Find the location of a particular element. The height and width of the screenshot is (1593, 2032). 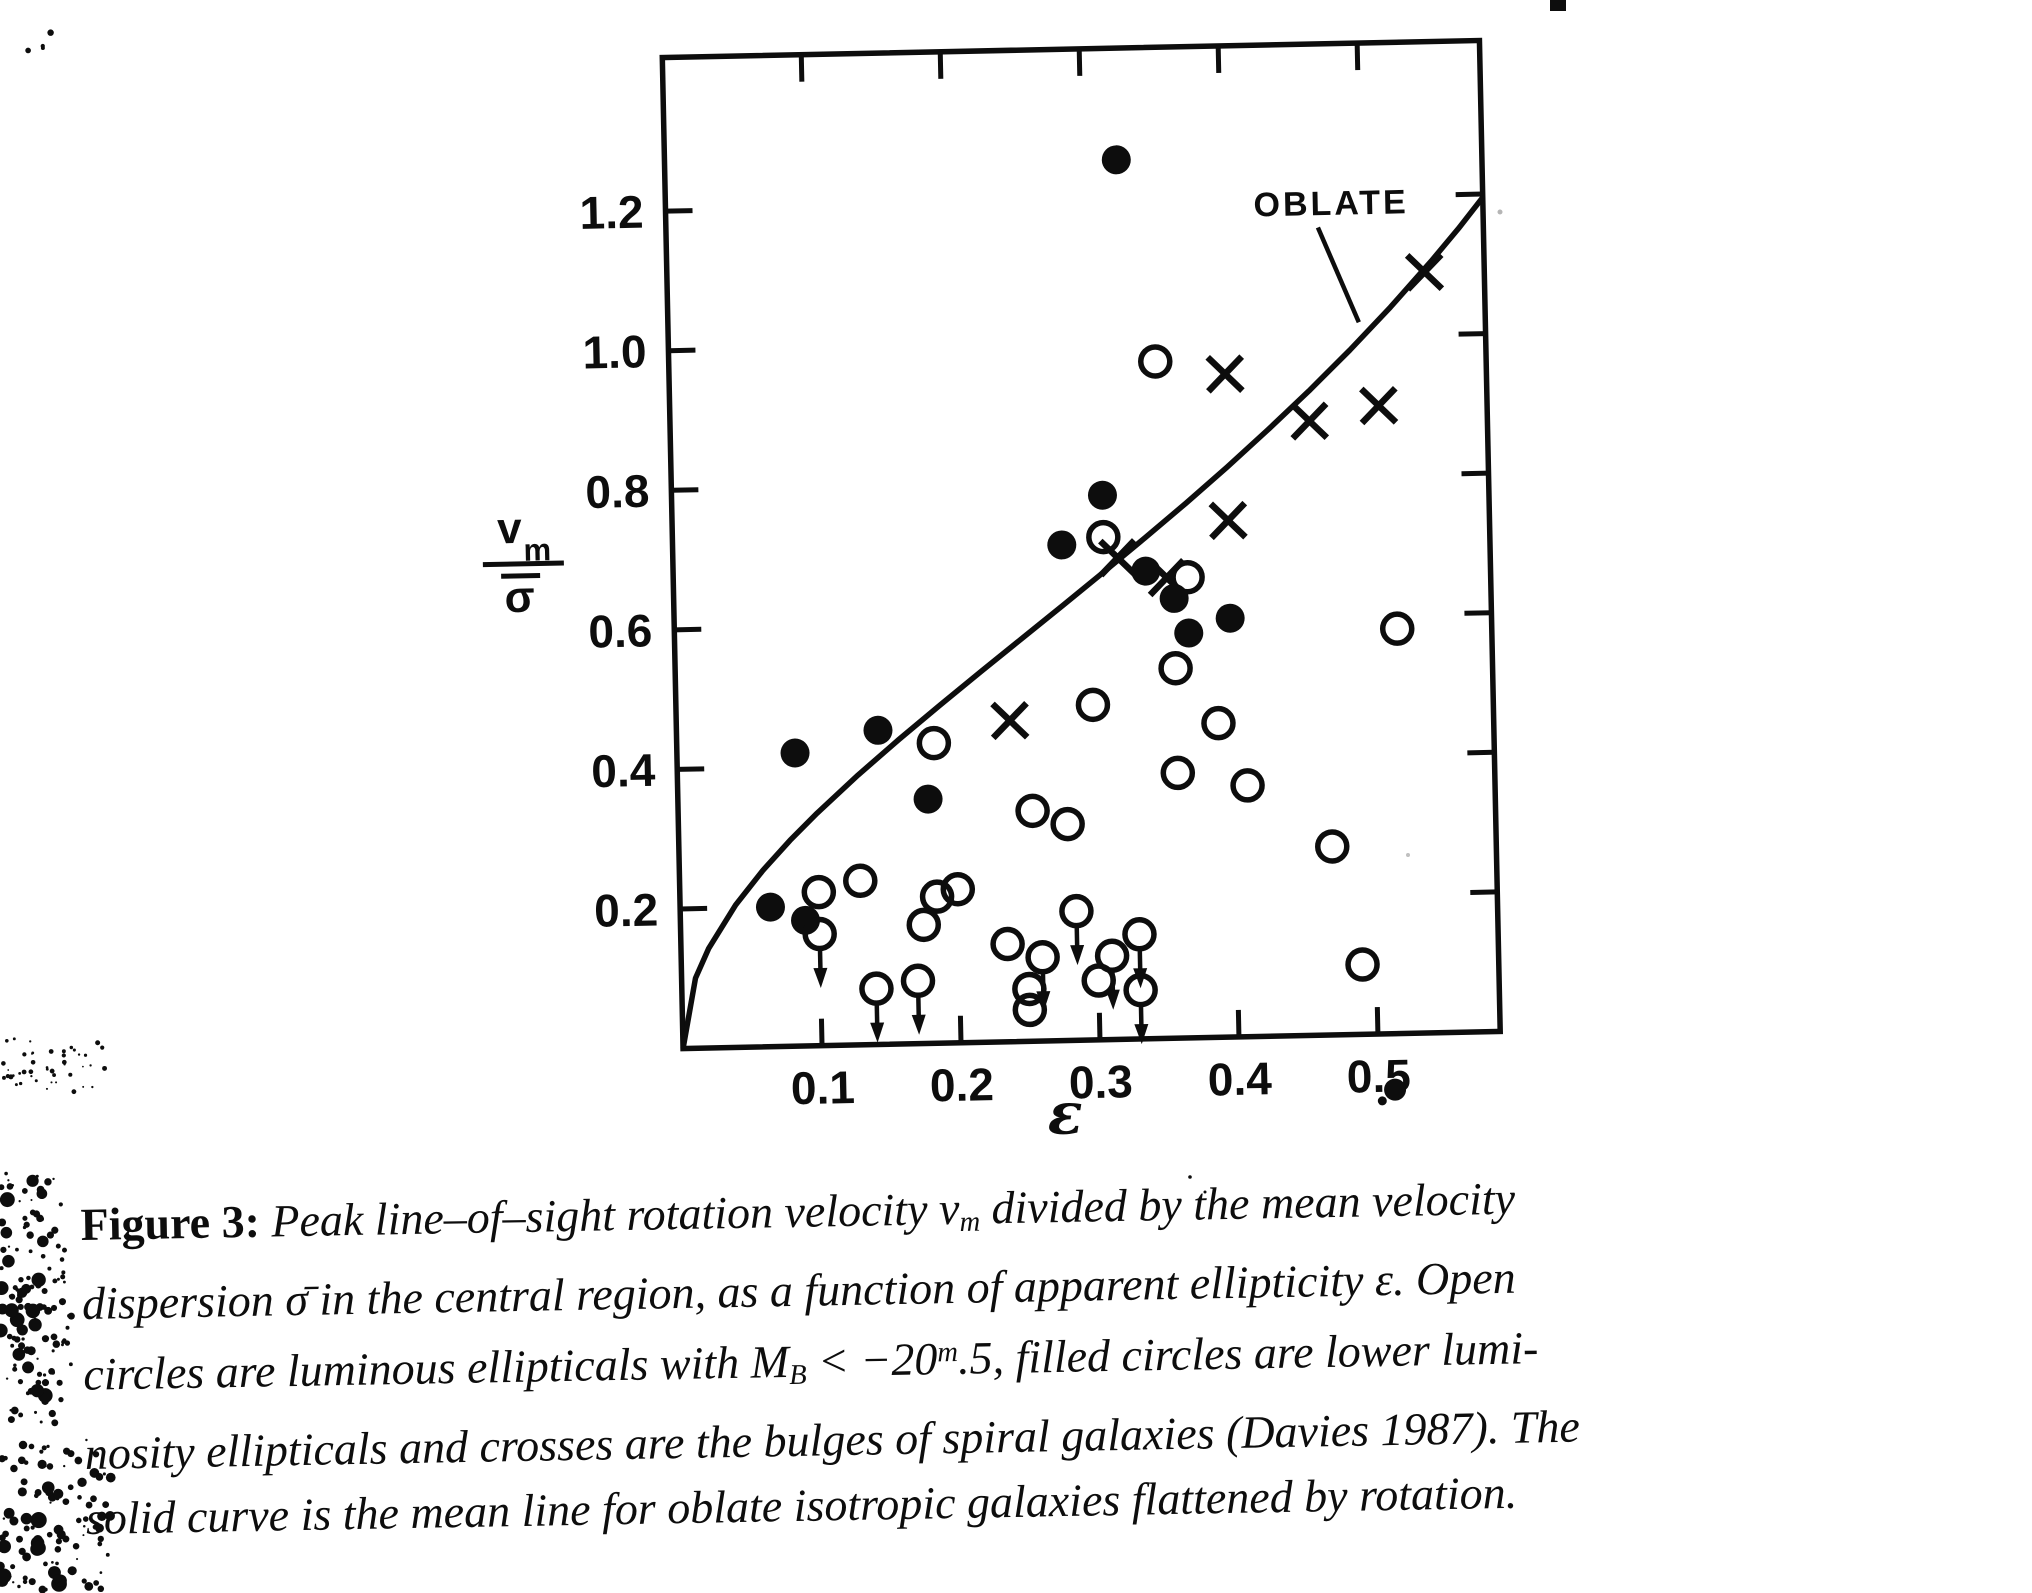

y-tick-label: 0.4 is located at coordinates (623, 770).